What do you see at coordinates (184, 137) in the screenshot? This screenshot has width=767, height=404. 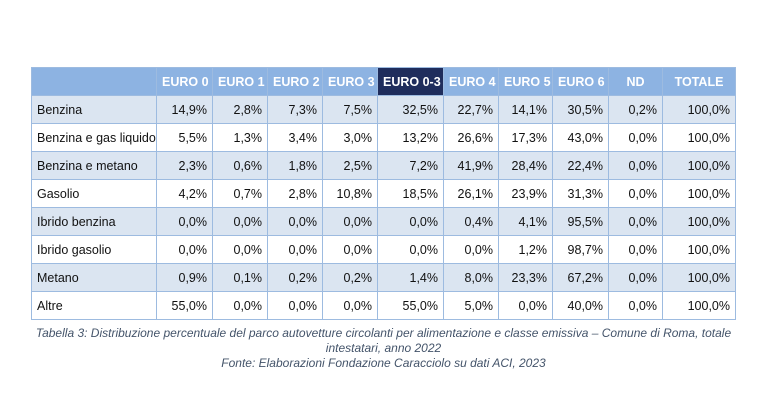 I see `cell: 5,5%` at bounding box center [184, 137].